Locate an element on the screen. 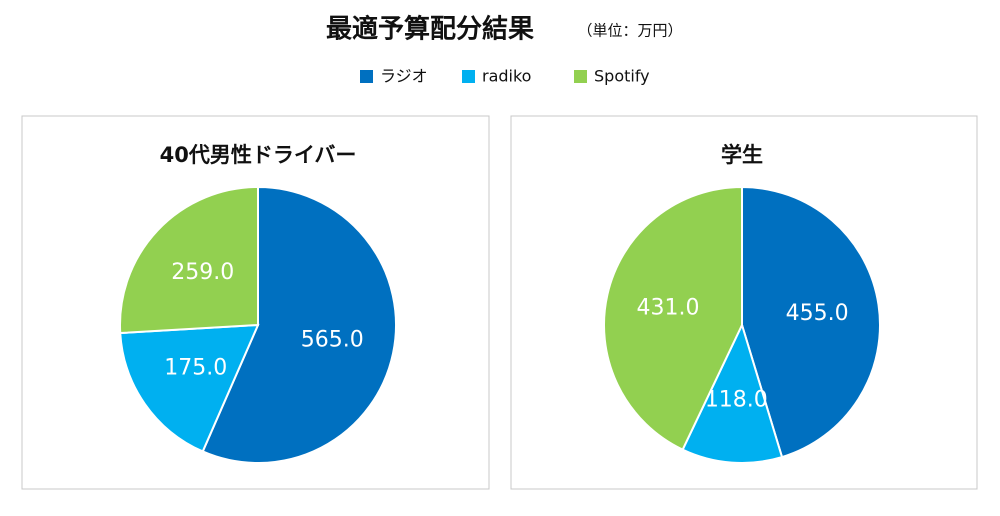 The width and height of the screenshot is (1000, 516). data-label: 565.0 is located at coordinates (332, 340).